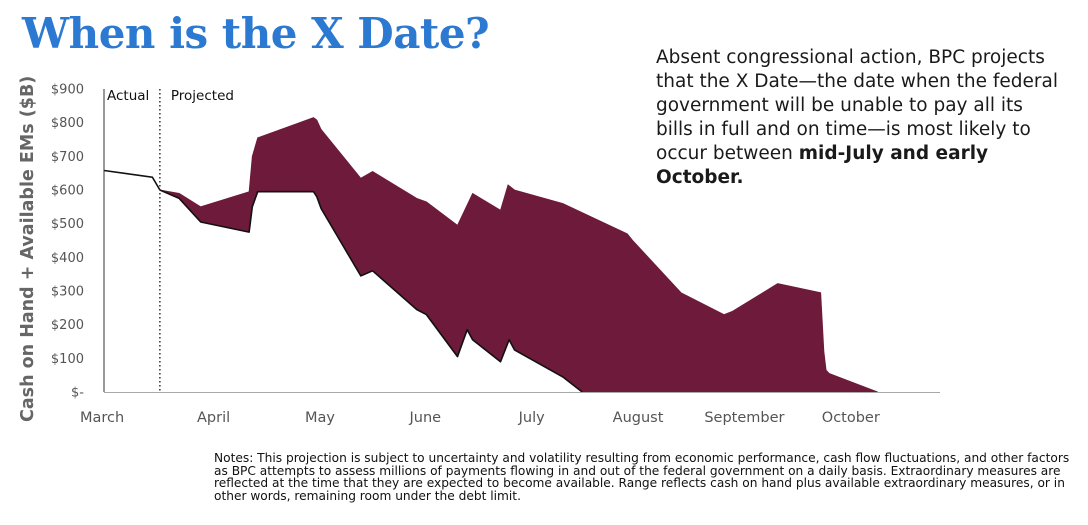 Image resolution: width=1088 pixels, height=525 pixels. Describe the element at coordinates (67, 191) in the screenshot. I see `y-tick-label: $600` at that location.